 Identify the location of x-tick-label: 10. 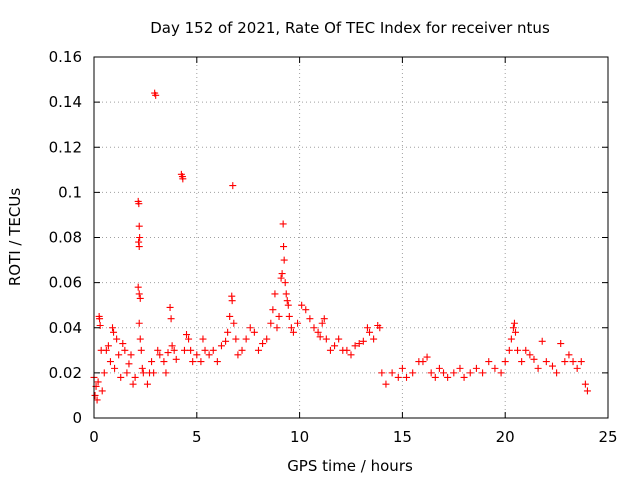
(299, 437).